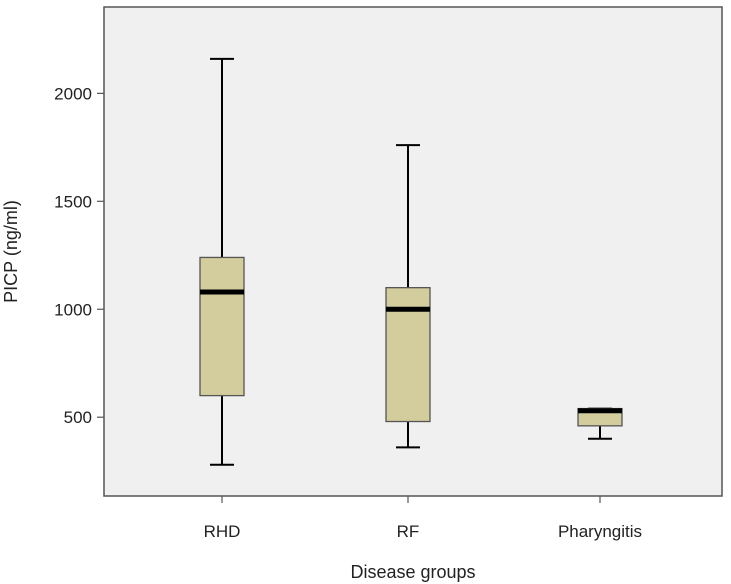 This screenshot has width=731, height=584. I want to click on x-axis-title: Disease groups, so click(412, 572).